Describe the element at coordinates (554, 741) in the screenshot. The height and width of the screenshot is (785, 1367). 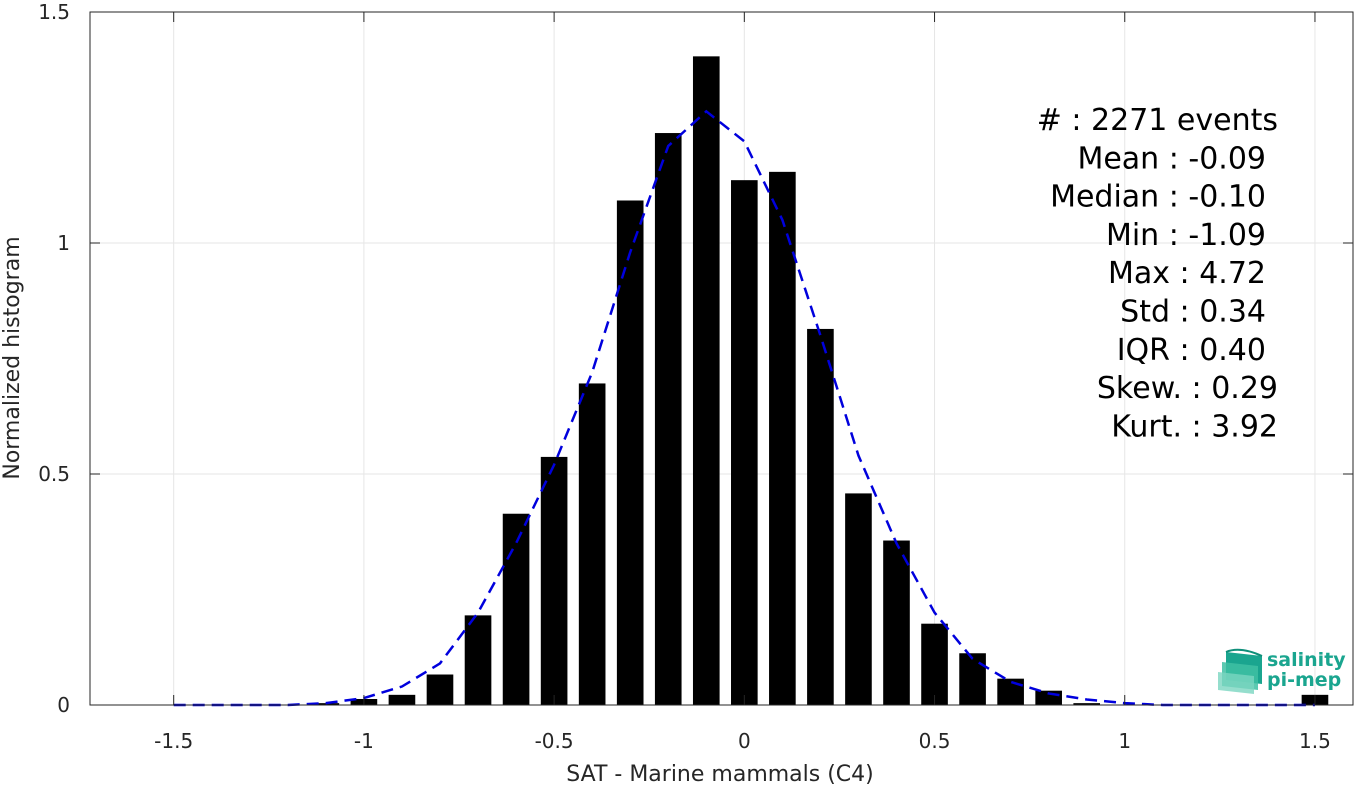
I see `x-tick-label: -0.5` at that location.